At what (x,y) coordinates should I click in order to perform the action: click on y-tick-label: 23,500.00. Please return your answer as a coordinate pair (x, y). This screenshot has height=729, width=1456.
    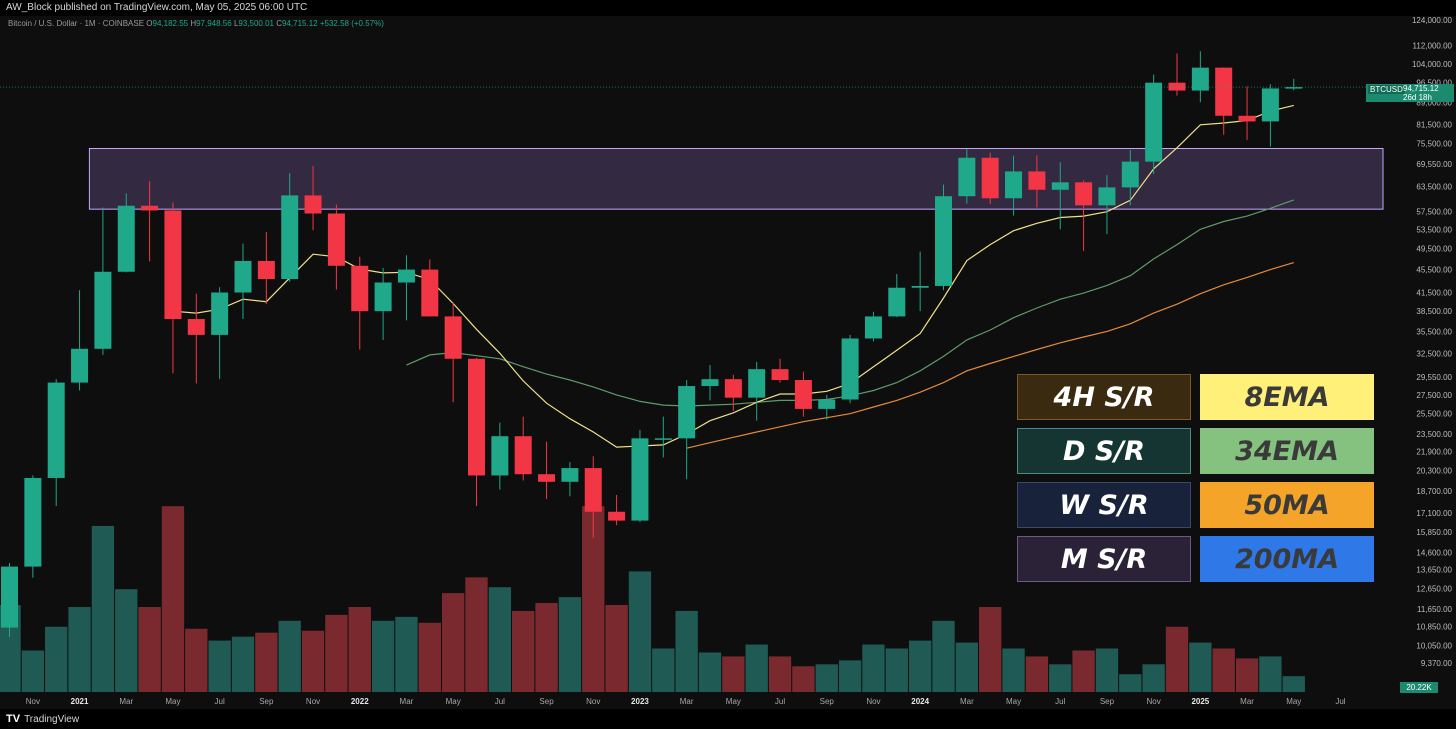
    Looking at the image, I should click on (1434, 434).